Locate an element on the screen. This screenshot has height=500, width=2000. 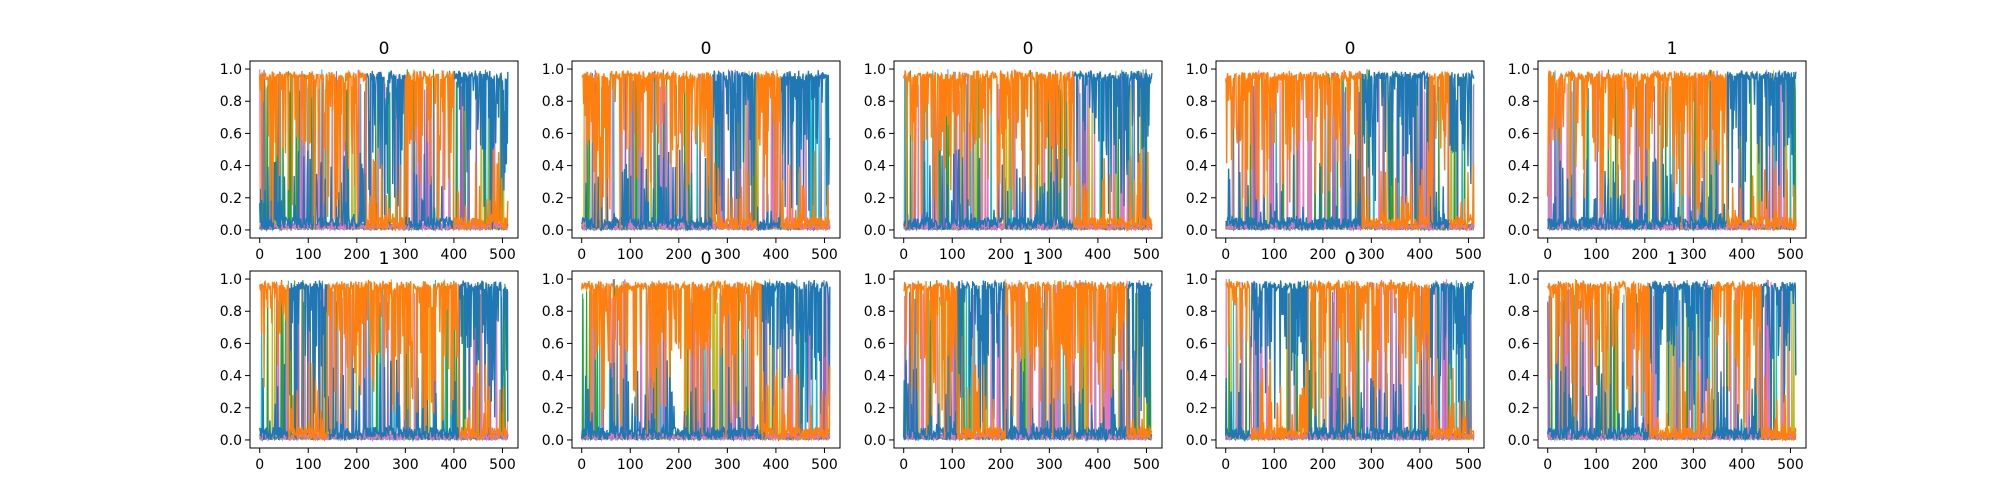
subplot-8: 1 0 100 200 300 400 500 0.0 0.2 0.4 0.6 0.8 1.0 is located at coordinates (1013, 361).